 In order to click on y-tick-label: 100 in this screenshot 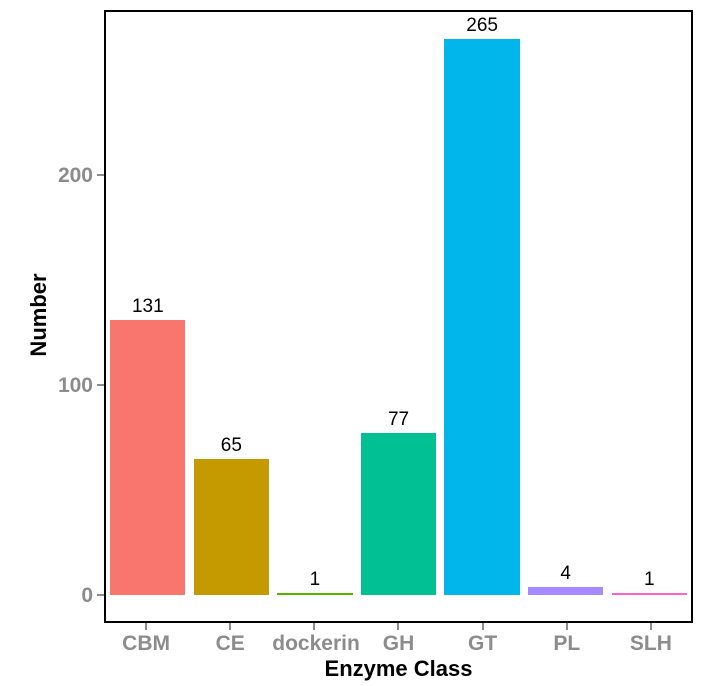, I will do `click(75, 385)`.